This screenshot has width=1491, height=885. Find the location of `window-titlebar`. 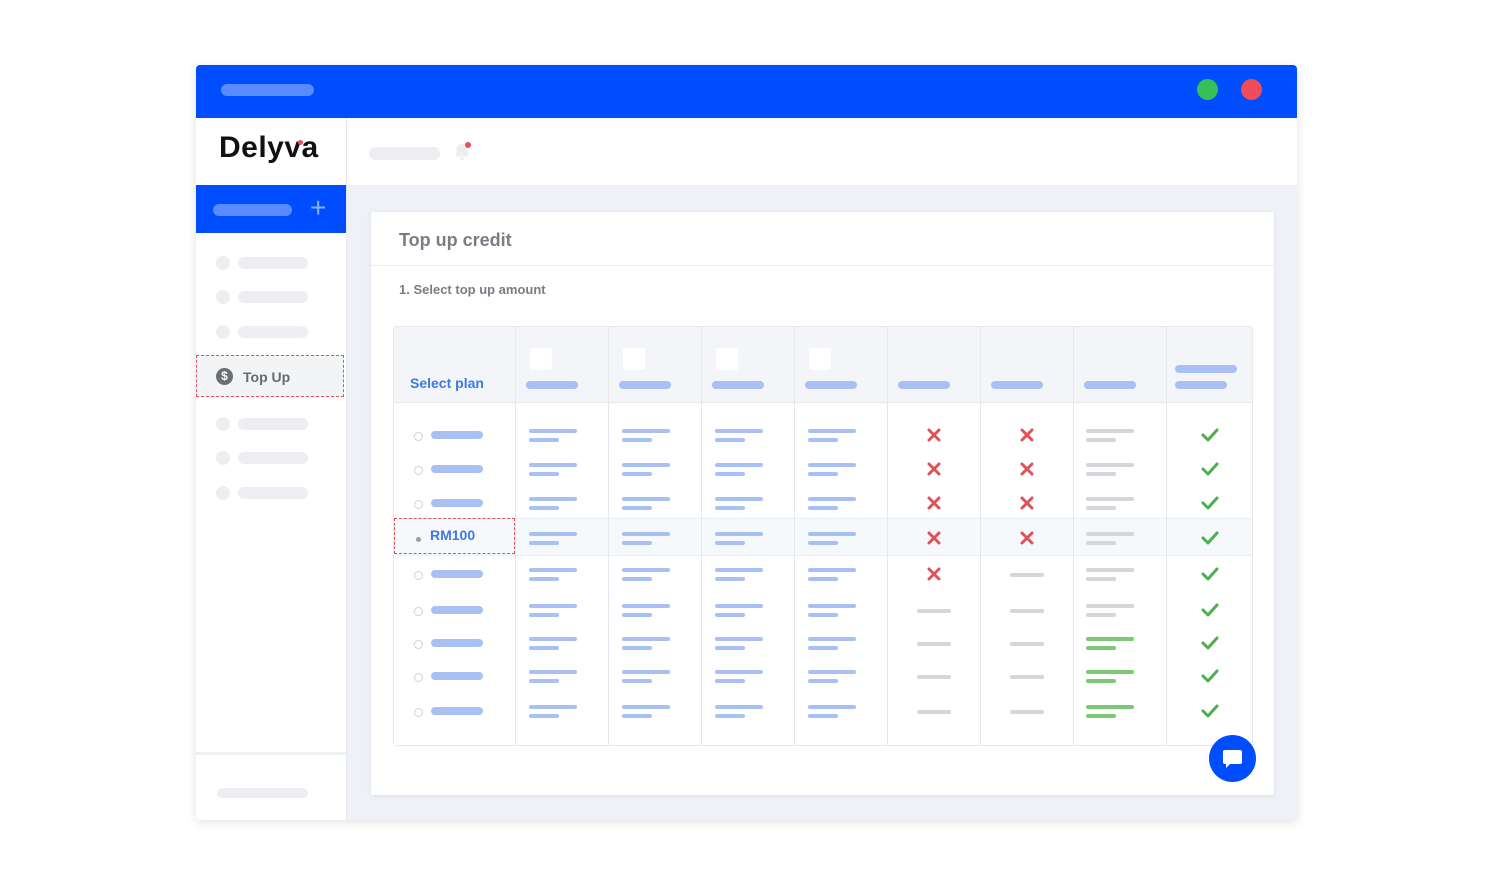

window-titlebar is located at coordinates (746, 91).